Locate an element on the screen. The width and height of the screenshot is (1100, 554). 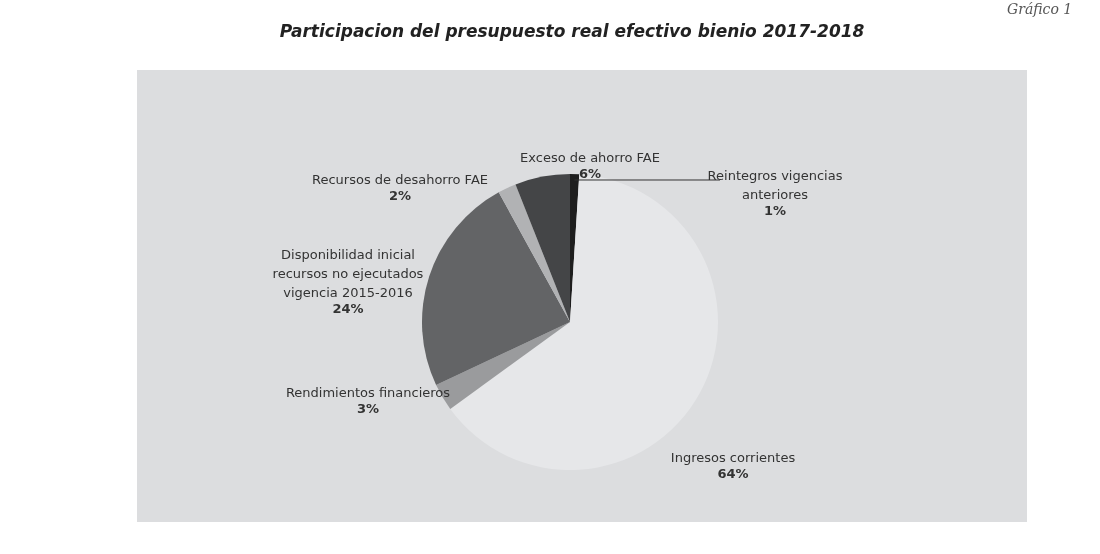
slice-label: Ingresos corrientes is located at coordinates (733, 457).